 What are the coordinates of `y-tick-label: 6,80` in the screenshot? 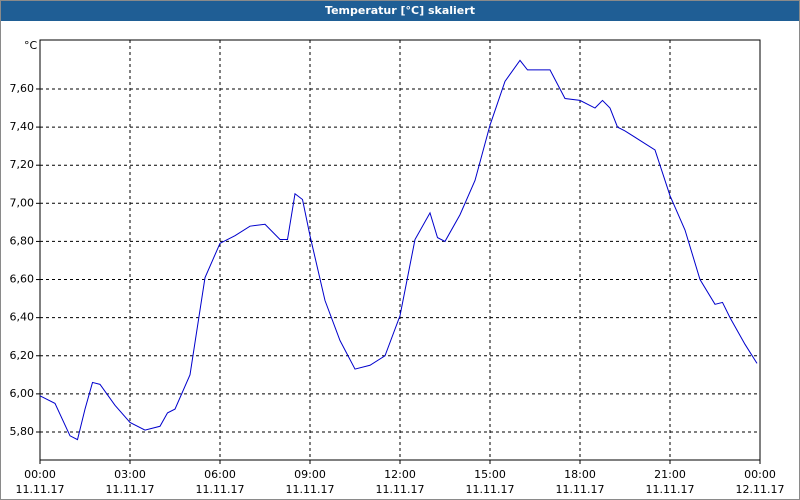 It's located at (22, 240).